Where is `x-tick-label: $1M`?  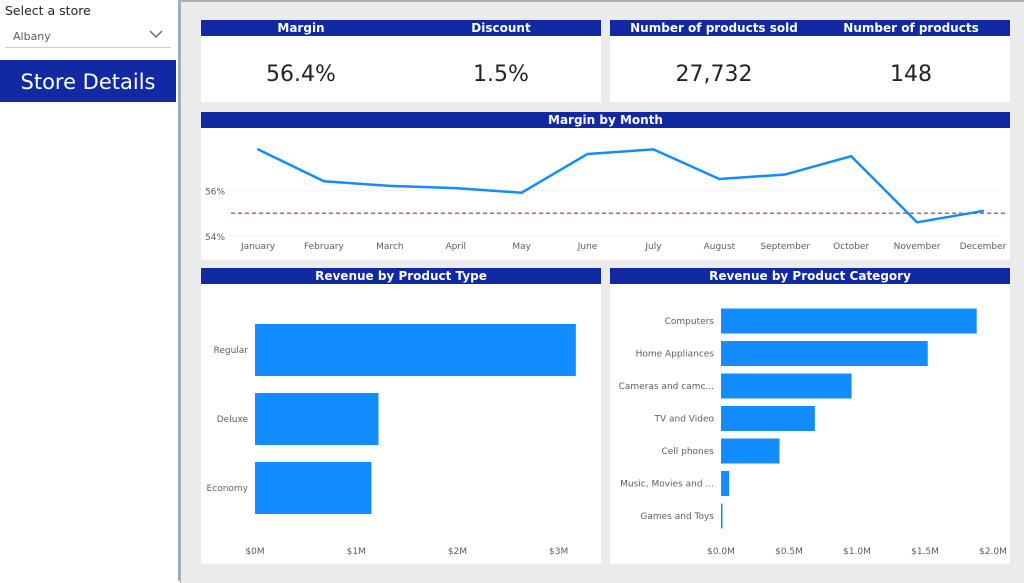 x-tick-label: $1M is located at coordinates (356, 552).